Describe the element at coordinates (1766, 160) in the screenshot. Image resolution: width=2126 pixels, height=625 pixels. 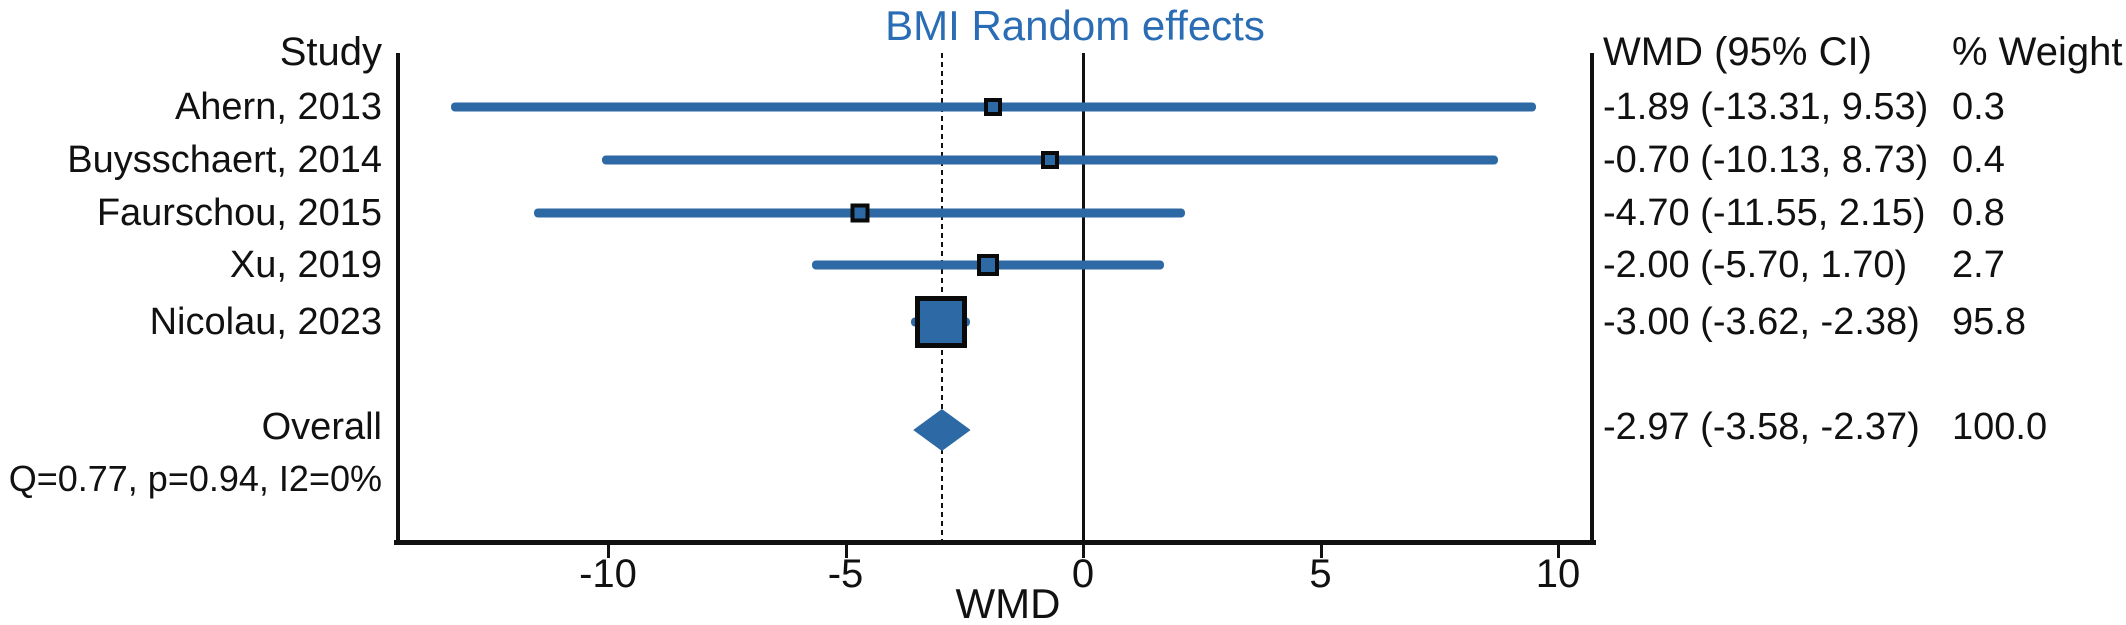
I see `wmd-ci-value: -0.70 (-10.13, 8.73)` at that location.